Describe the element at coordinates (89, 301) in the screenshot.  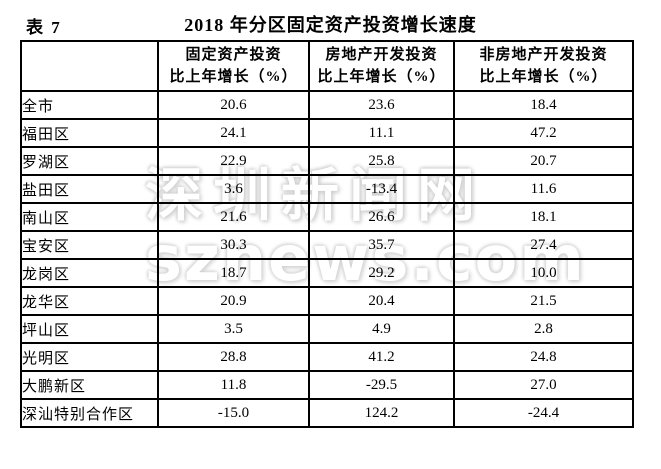
I see `row-label: 龙华区` at that location.